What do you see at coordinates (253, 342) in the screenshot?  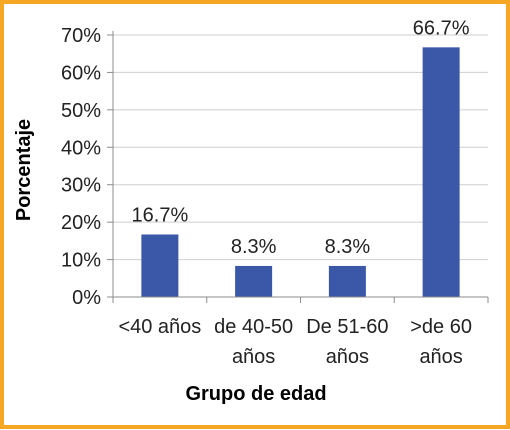 I see `x-tick-label: de 40-50 años` at bounding box center [253, 342].